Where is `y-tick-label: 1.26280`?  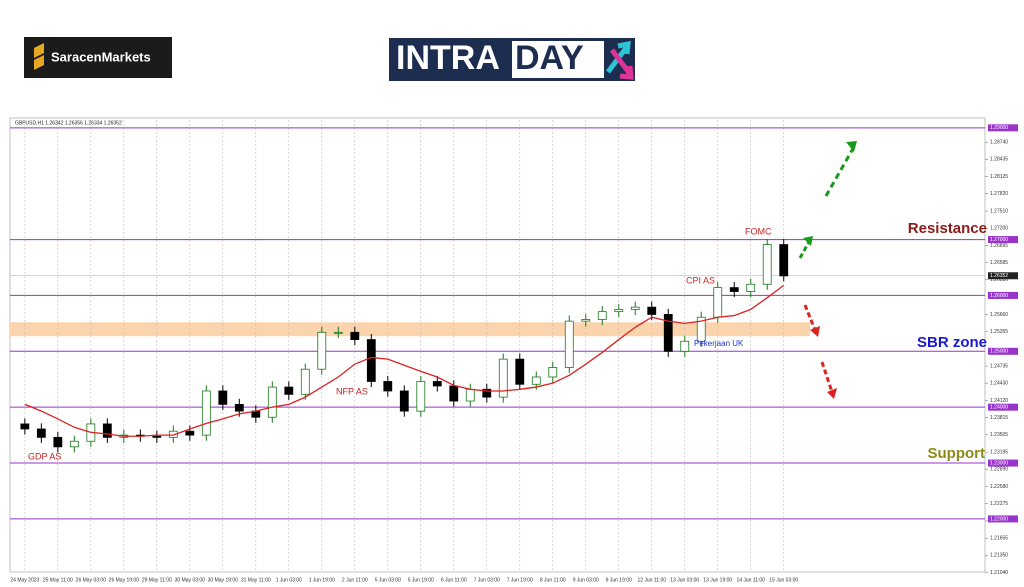 y-tick-label: 1.26280 is located at coordinates (999, 280).